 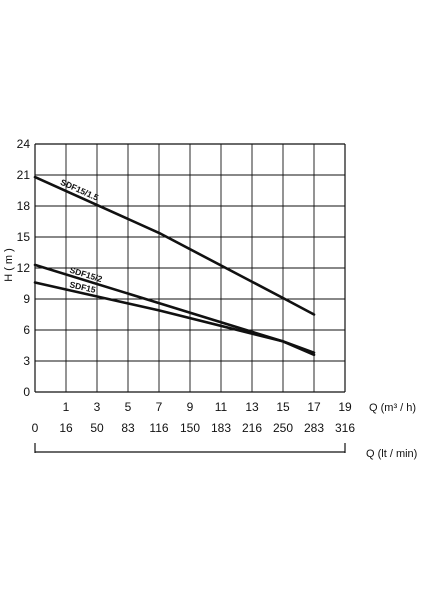 I want to click on x2-tick-label: 216, so click(x=252, y=428).